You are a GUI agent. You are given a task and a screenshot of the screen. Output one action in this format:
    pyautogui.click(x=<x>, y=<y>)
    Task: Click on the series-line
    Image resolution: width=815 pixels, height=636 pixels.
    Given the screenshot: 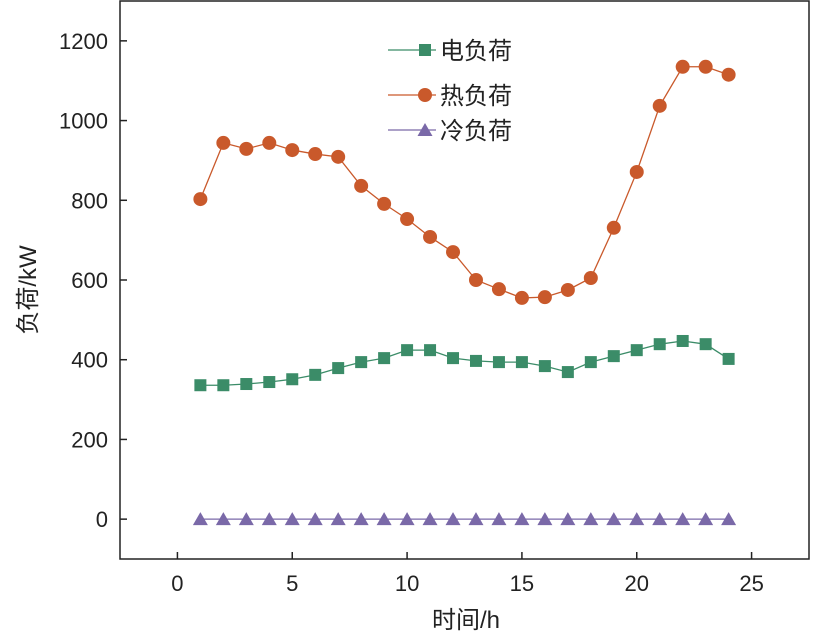 What is the action you would take?
    pyautogui.click(x=464, y=363)
    